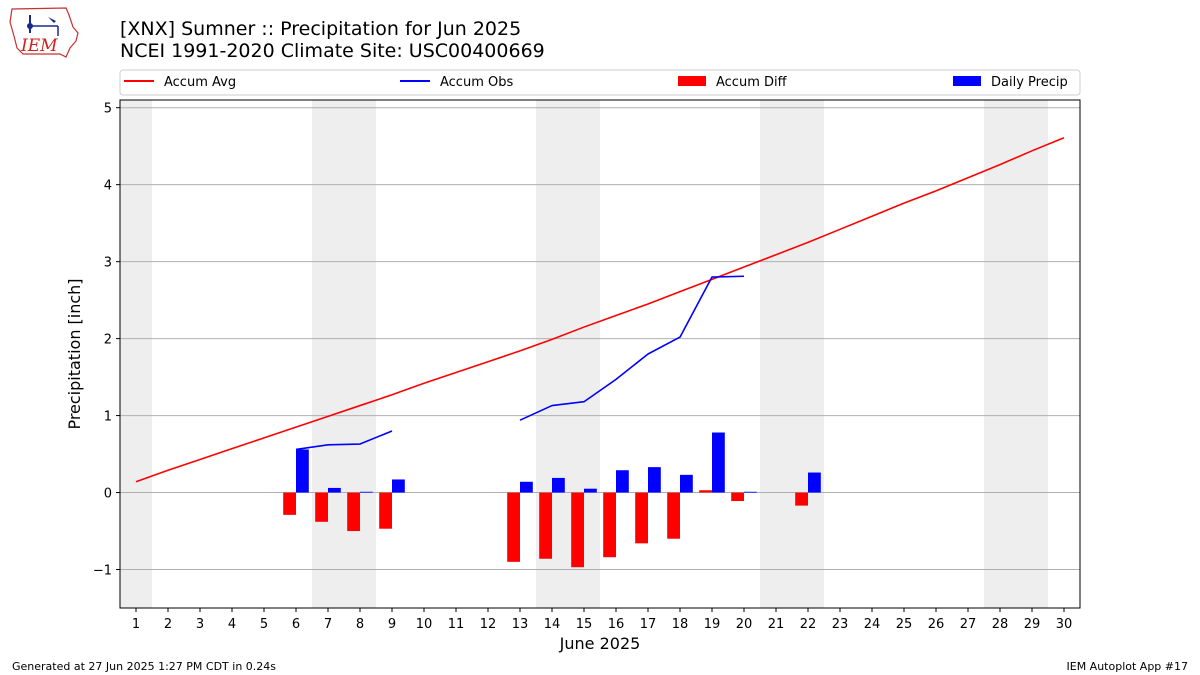 The height and width of the screenshot is (675, 1200). I want to click on x-tick-label-25: 25, so click(904, 624).